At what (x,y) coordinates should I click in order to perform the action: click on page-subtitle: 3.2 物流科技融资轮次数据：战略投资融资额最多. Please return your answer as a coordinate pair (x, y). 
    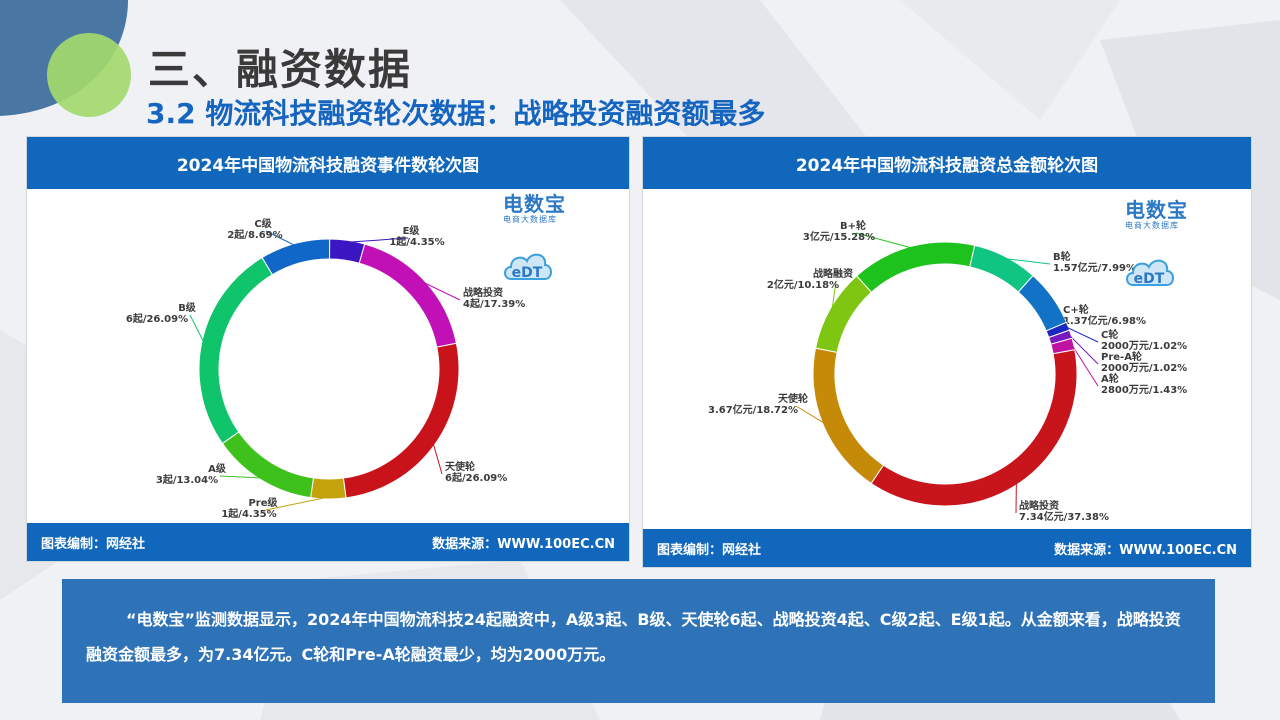
    Looking at the image, I should click on (456, 113).